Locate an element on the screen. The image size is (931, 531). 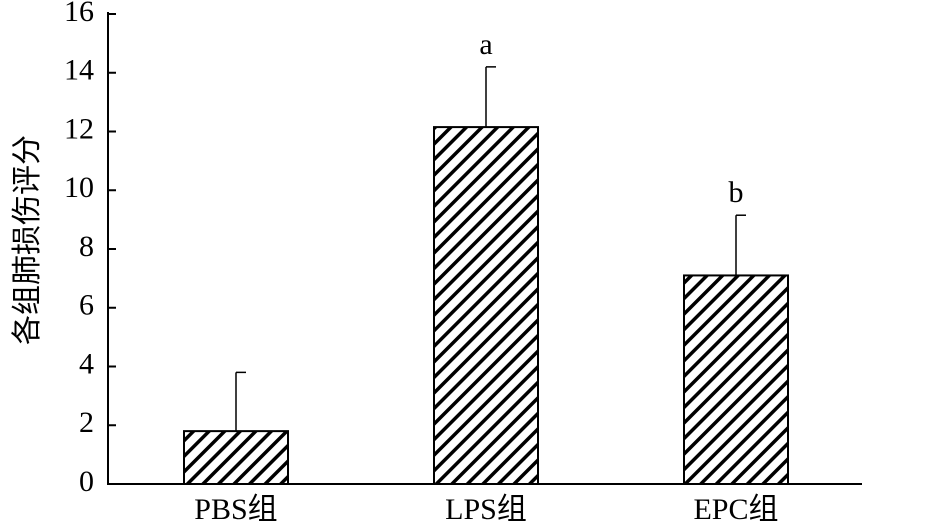
y-tick-label: 10 is located at coordinates (79, 187).